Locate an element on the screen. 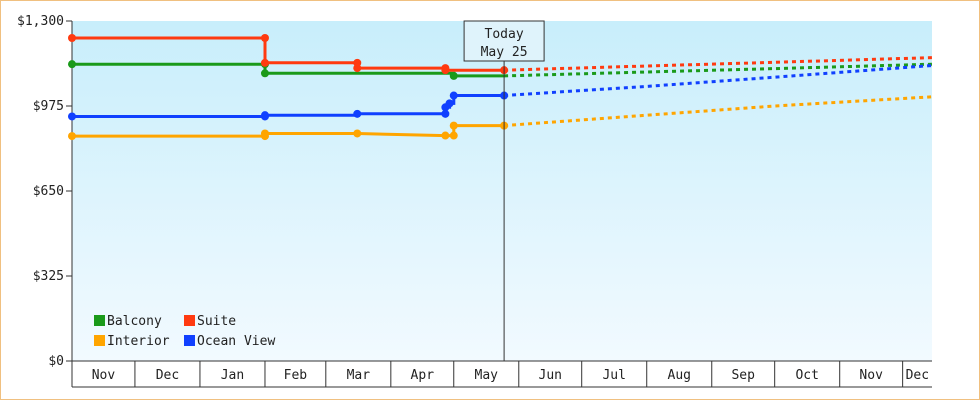 Image resolution: width=980 pixels, height=401 pixels. x-tick-label: Feb is located at coordinates (296, 375).